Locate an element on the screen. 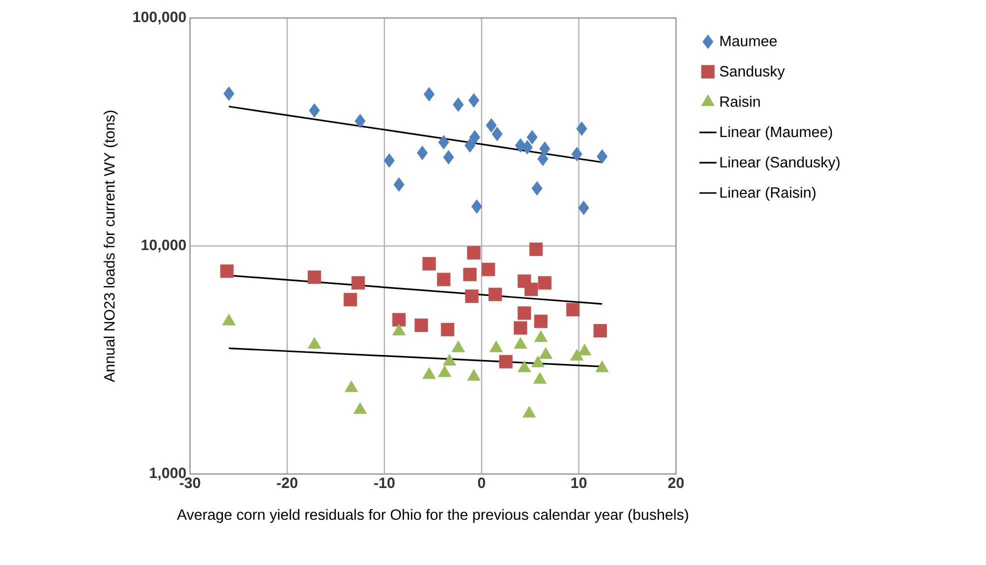 Image resolution: width=986 pixels, height=565 pixels. legend-label: Maumee is located at coordinates (748, 41).